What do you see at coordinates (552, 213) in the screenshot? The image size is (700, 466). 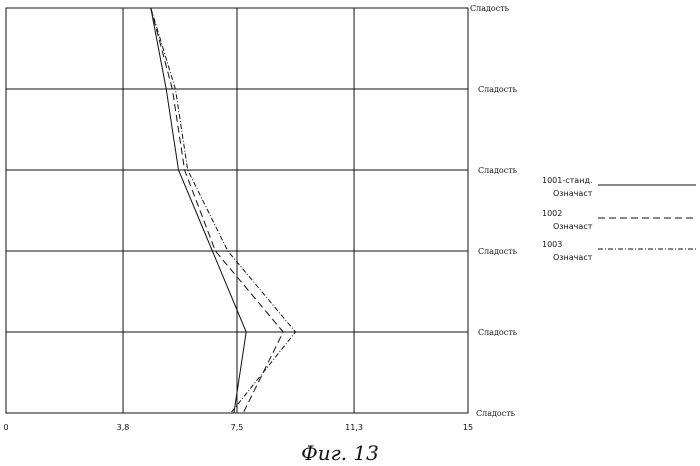 I see `legend-label: 1002` at bounding box center [552, 213].